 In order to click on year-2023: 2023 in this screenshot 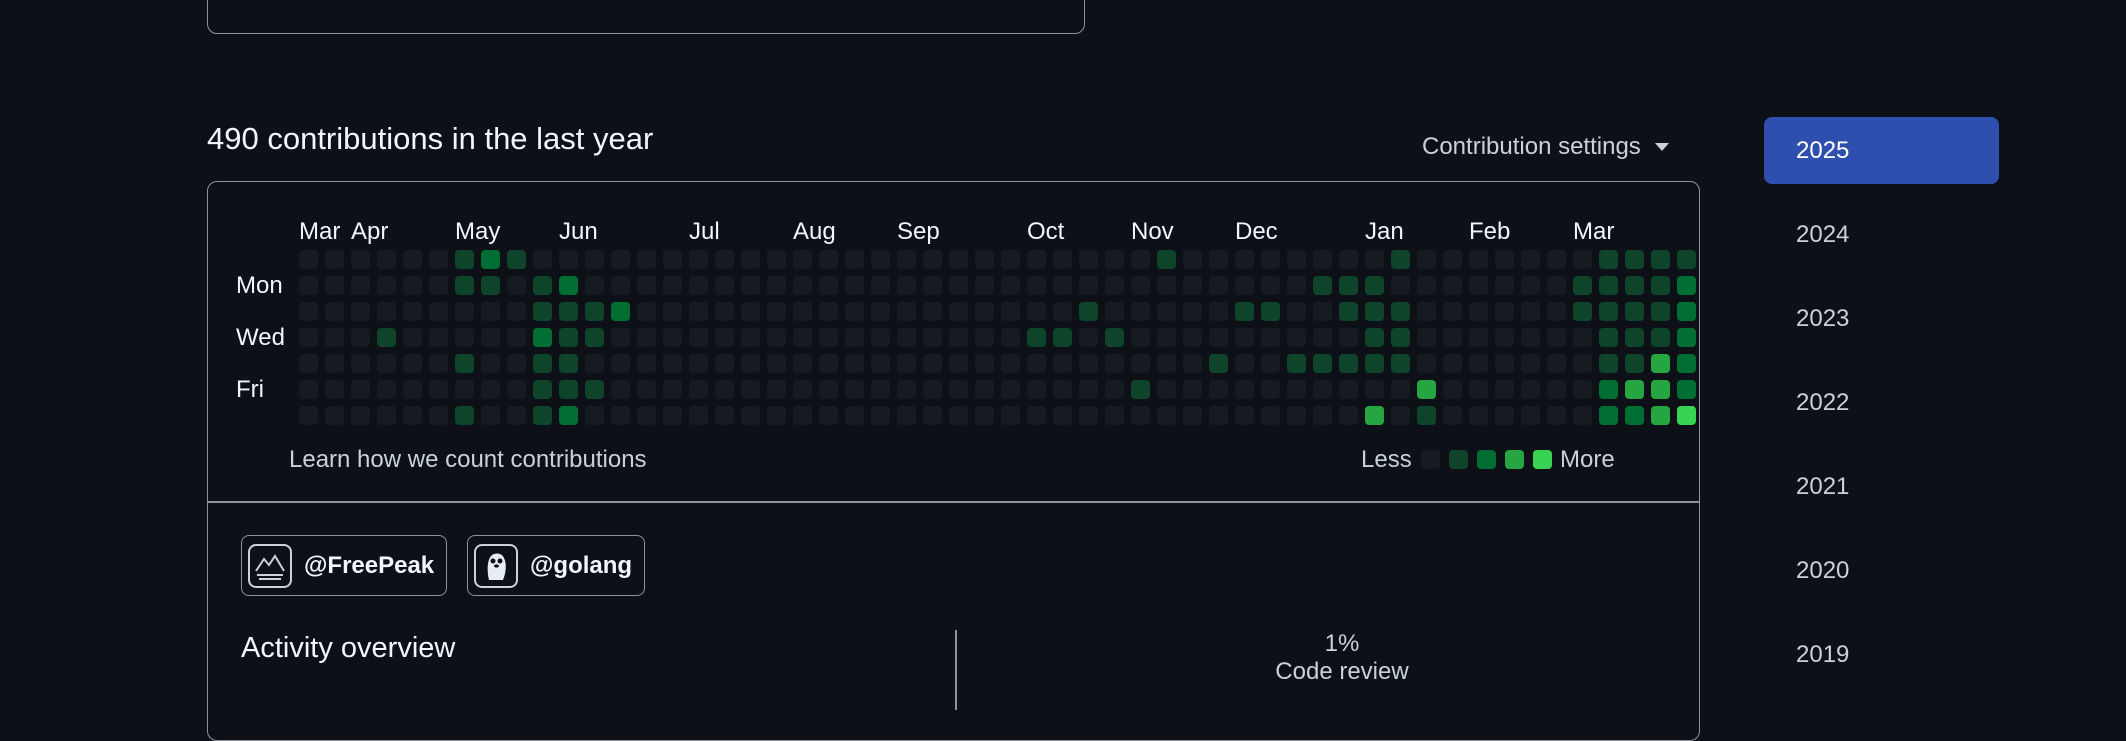, I will do `click(1823, 318)`.